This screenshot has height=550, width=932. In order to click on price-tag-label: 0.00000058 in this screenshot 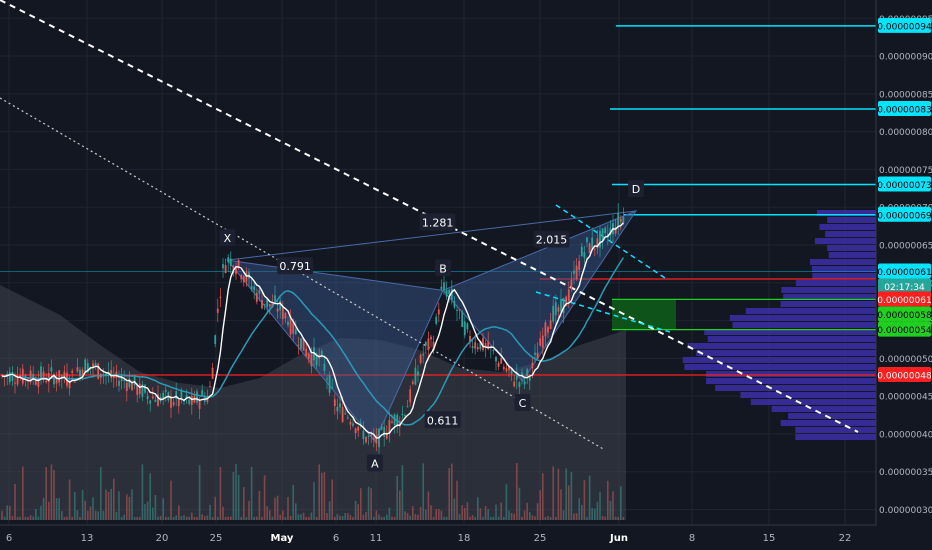, I will do `click(904, 316)`.